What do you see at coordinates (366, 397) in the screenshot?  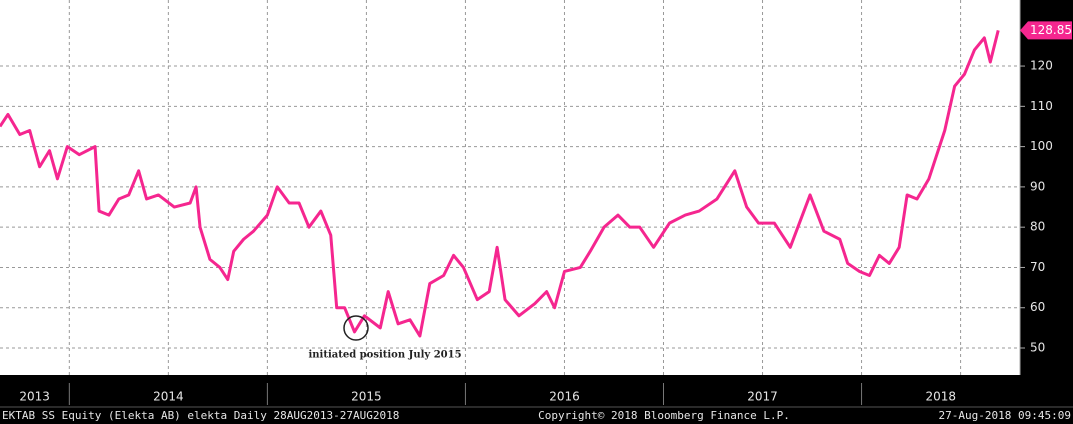 I see `x-tick-label: 2015` at bounding box center [366, 397].